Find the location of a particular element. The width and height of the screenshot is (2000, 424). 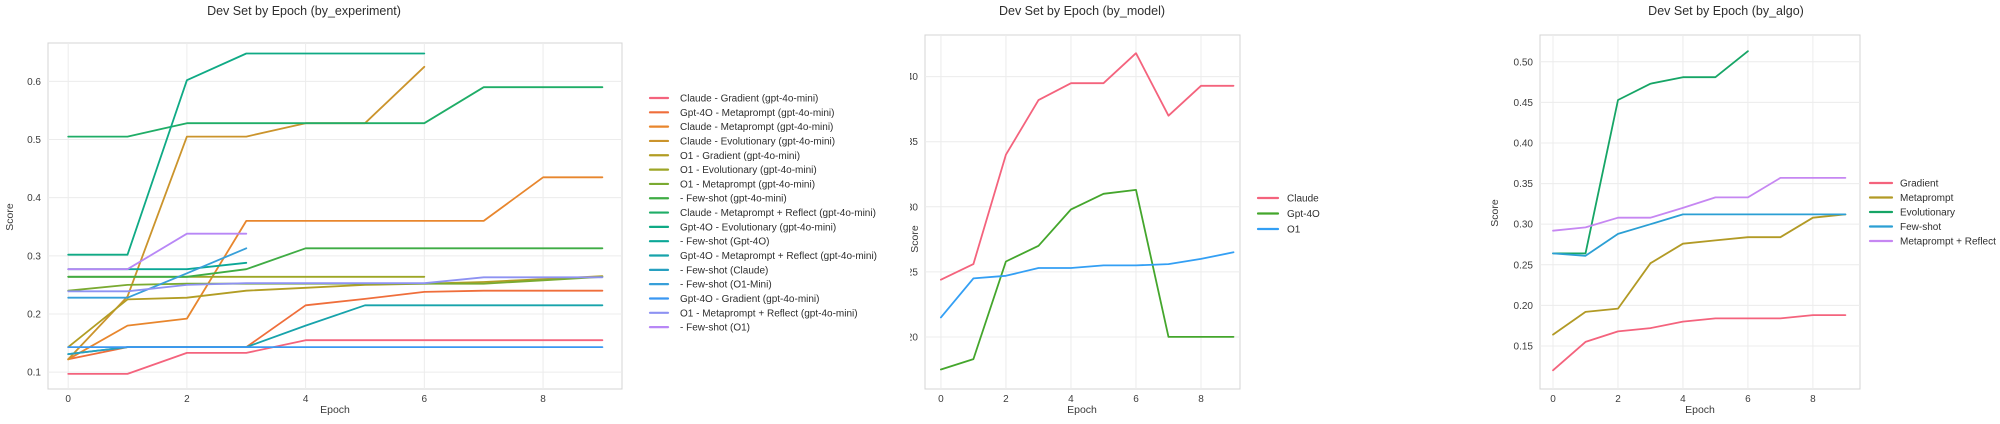

x-tick-label: 4 is located at coordinates (1071, 399).